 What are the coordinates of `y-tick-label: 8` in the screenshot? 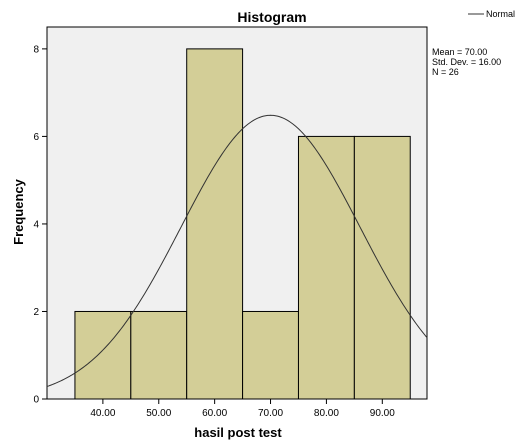 It's located at (36, 49).